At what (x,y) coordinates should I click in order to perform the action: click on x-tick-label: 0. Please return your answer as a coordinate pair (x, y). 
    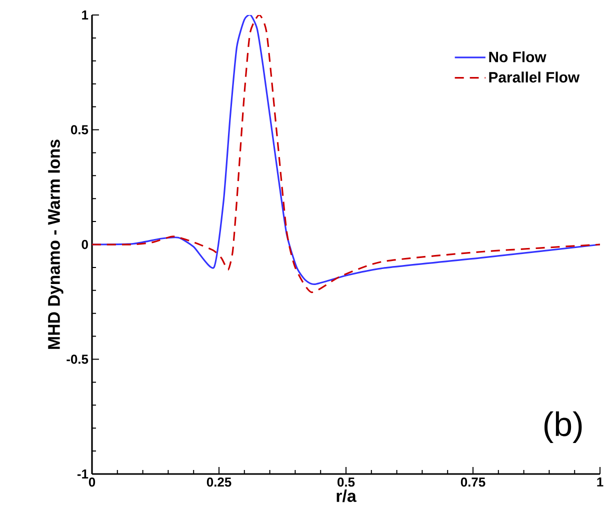
    Looking at the image, I should click on (92, 482).